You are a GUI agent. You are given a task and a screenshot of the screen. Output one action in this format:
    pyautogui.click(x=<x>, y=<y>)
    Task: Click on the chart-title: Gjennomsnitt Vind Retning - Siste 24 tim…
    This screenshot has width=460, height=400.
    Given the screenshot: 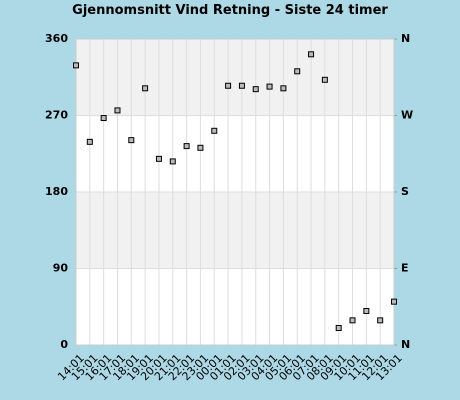 What is the action you would take?
    pyautogui.click(x=230, y=10)
    